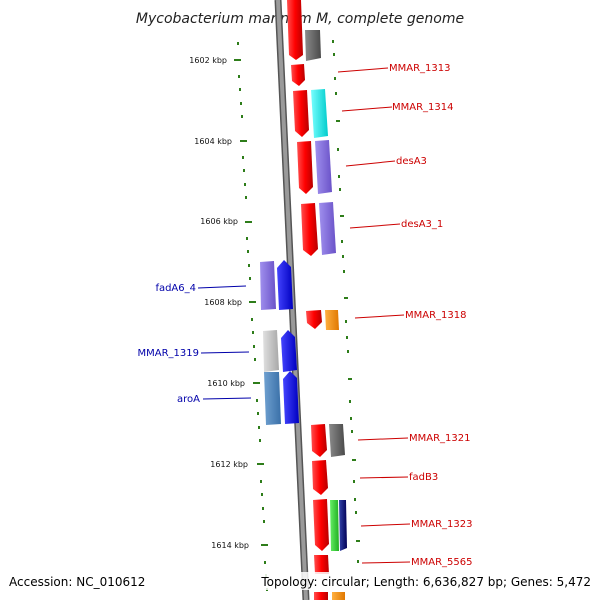 The width and height of the screenshot is (600, 600). I want to click on kbp-label: 1614 kbp, so click(230, 545).